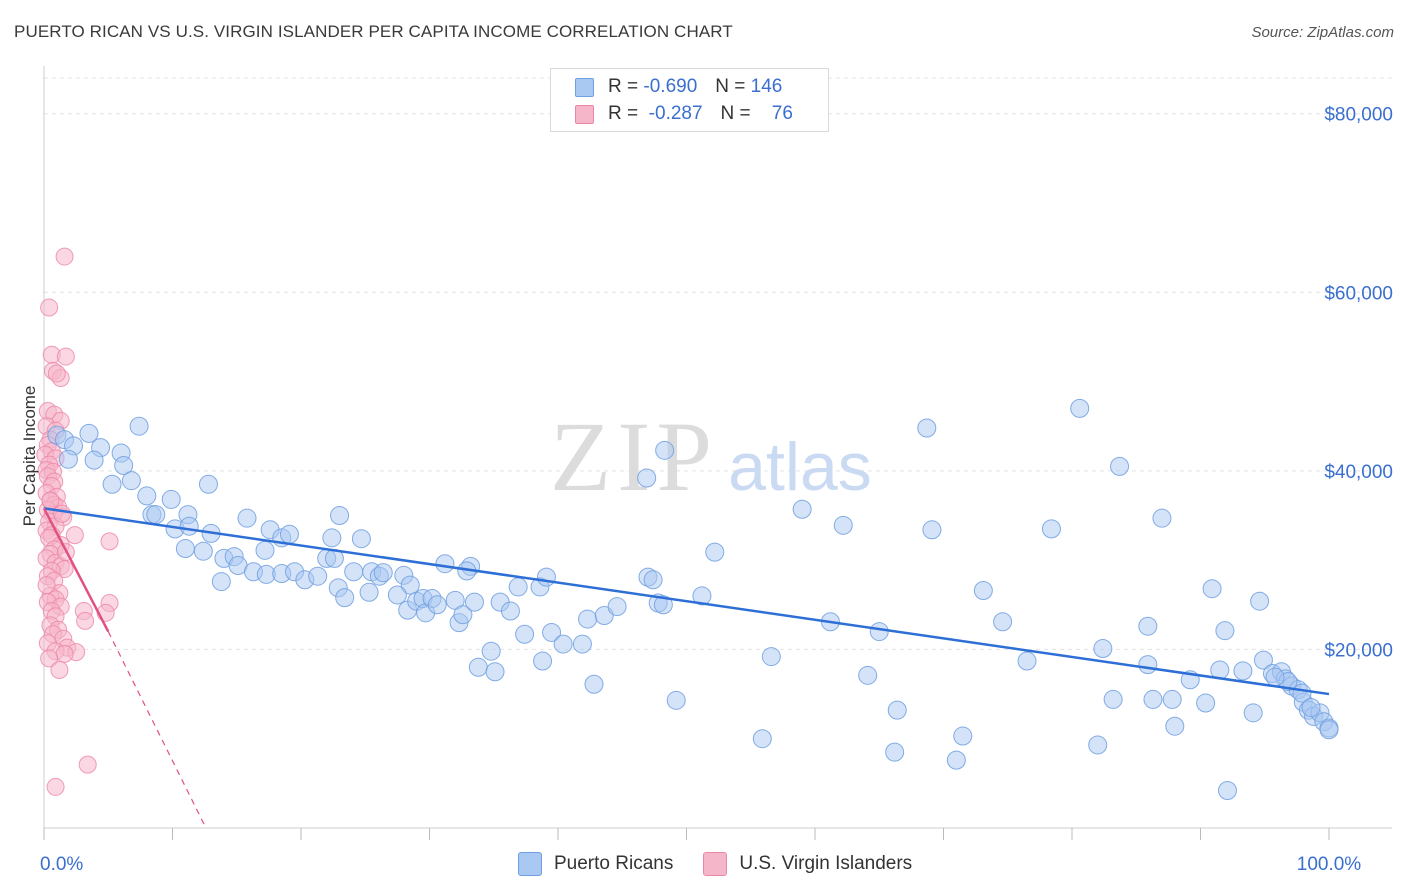 This screenshot has height=892, width=1406. Describe the element at coordinates (1358, 650) in the screenshot. I see `y-tick-label: $20,000` at that location.